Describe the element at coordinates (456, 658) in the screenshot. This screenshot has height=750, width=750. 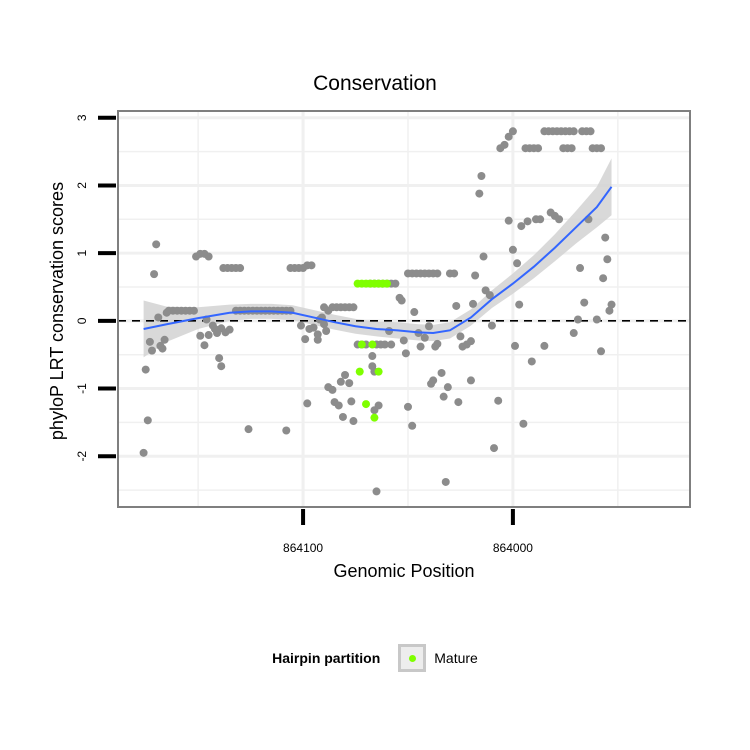
I see `legend-label-mature: Mature` at that location.